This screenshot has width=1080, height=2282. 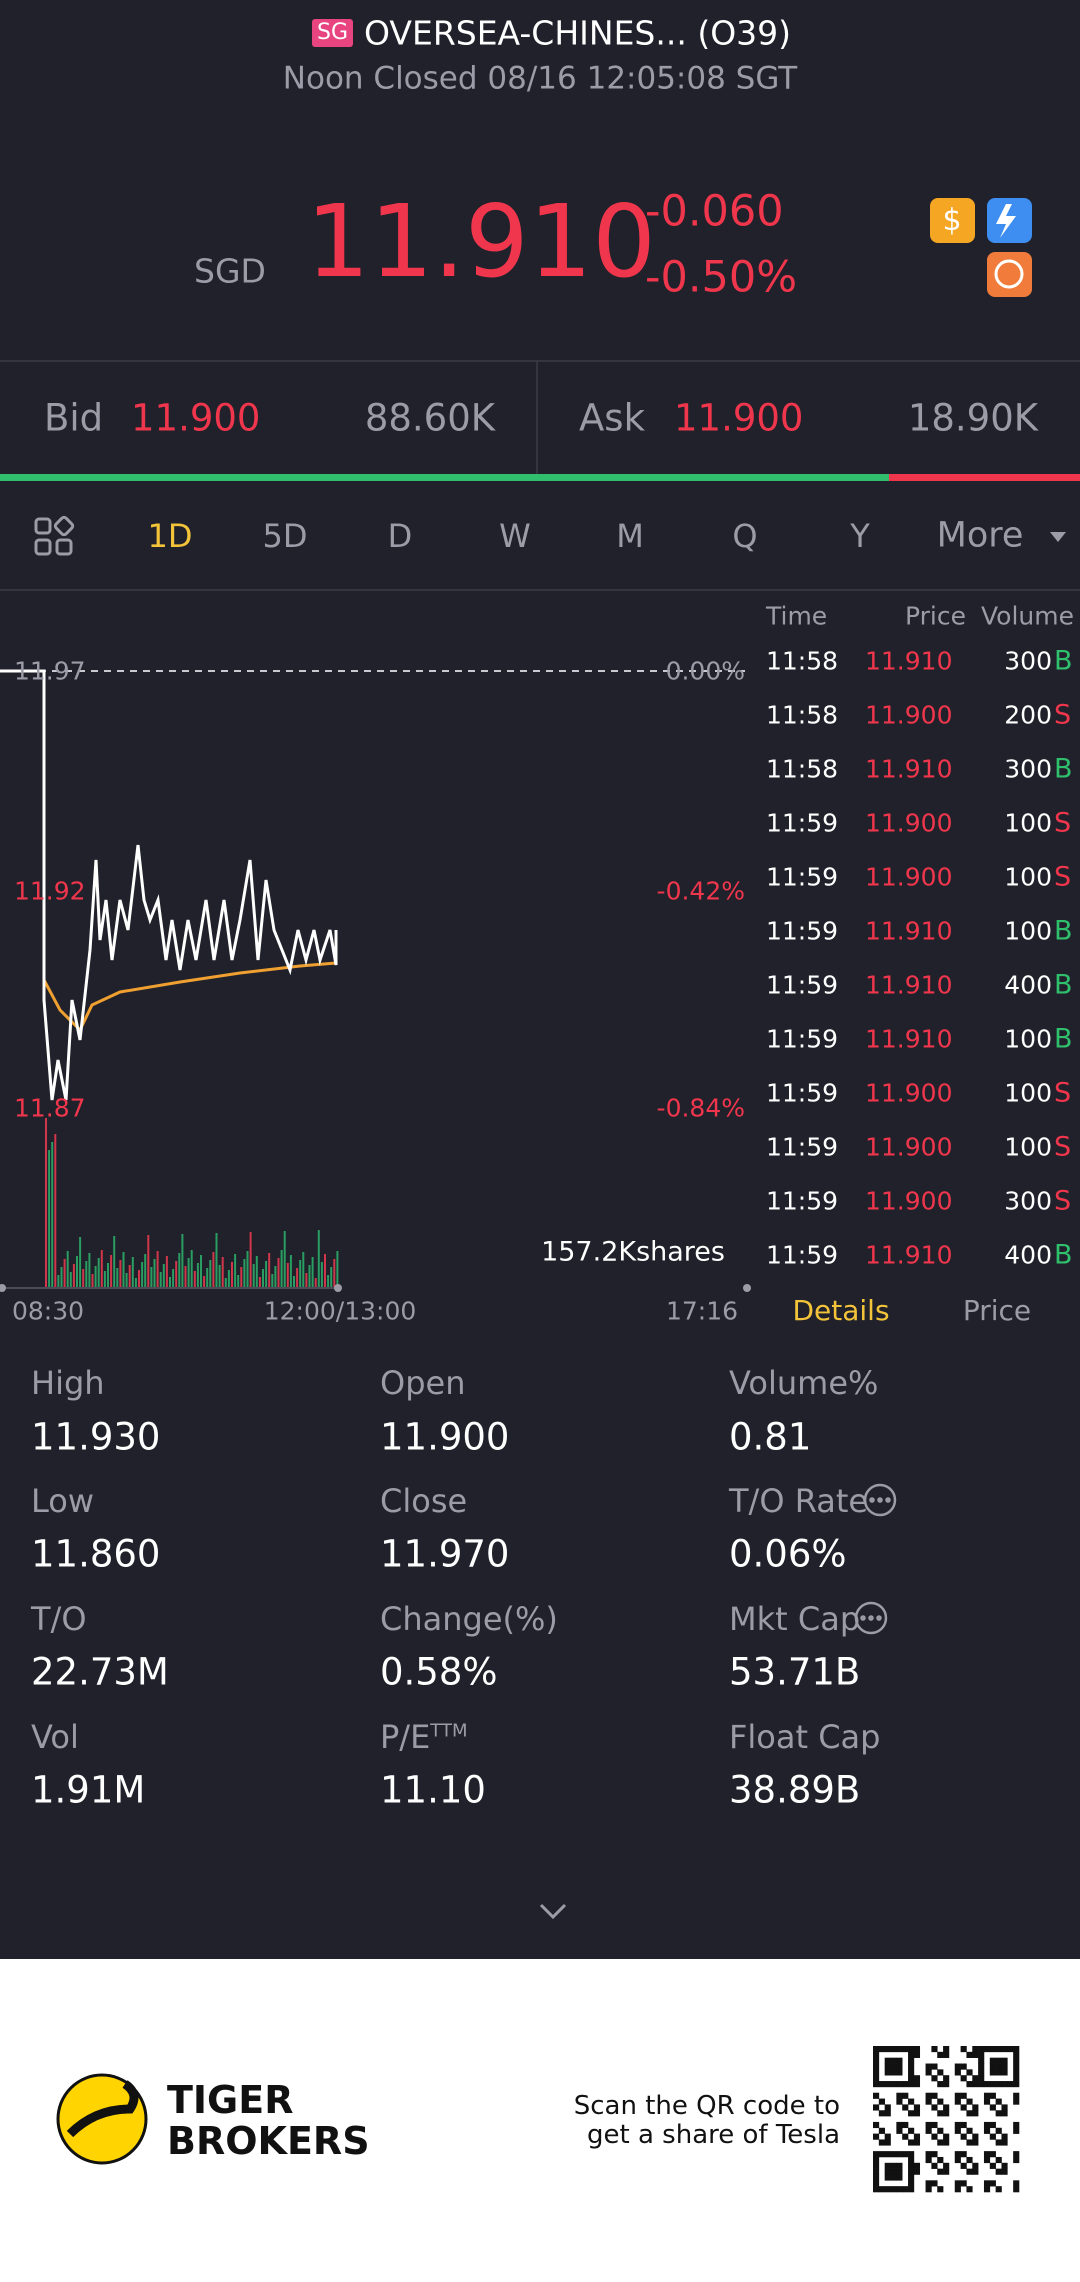 What do you see at coordinates (860, 536) in the screenshot?
I see `period-tab: Y` at bounding box center [860, 536].